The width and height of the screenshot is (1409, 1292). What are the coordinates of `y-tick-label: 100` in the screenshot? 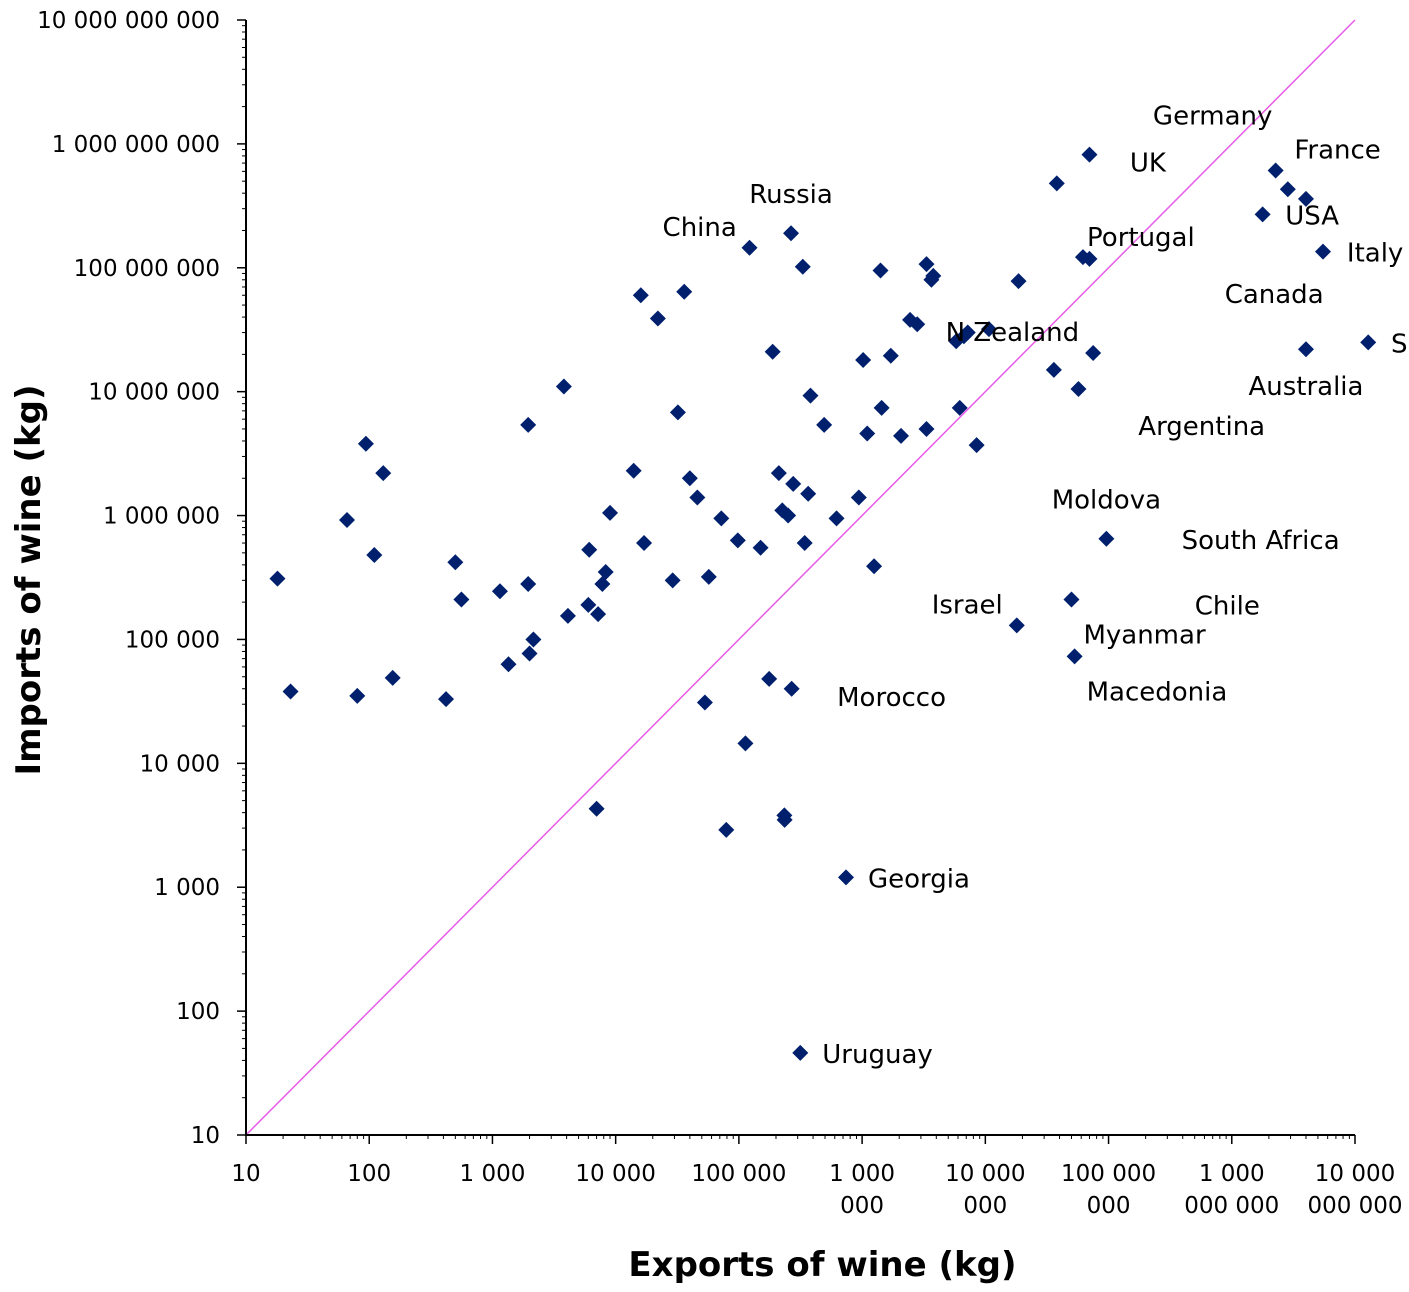 It's located at (198, 1012).